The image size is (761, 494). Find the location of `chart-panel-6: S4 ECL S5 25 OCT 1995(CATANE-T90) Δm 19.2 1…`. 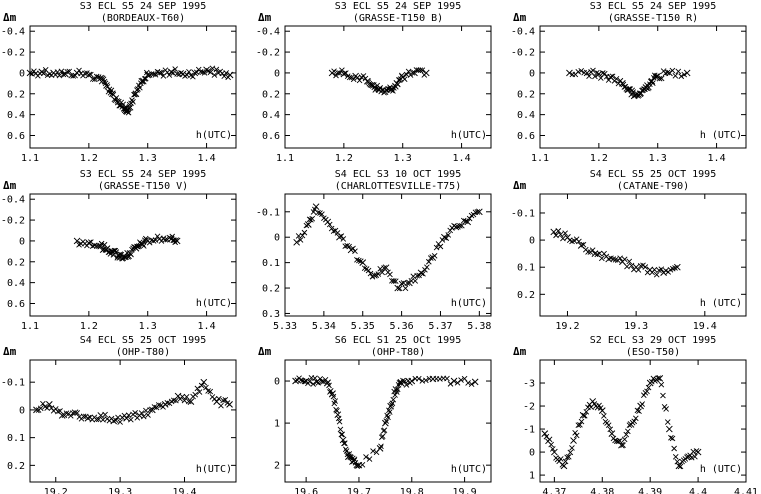

chart-panel-6: S4 ECL S5 25 OCT 1995(CATANE-T90) Δm 19.2 1… is located at coordinates (629, 250).